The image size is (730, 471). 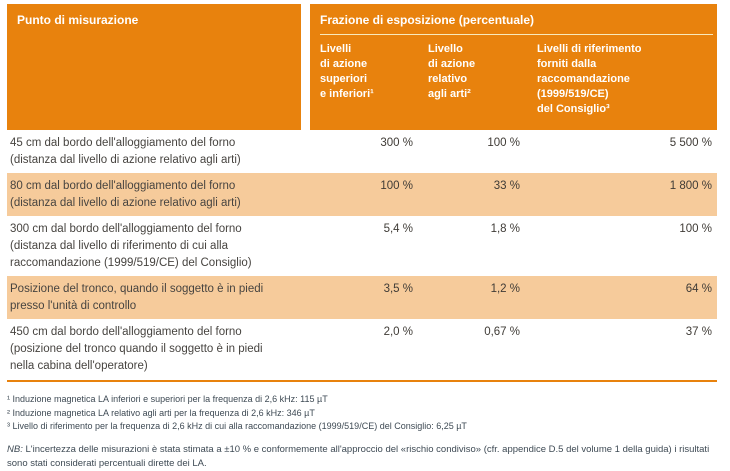 I want to click on measurement-column-header: Punto di misurazione, so click(x=154, y=67).